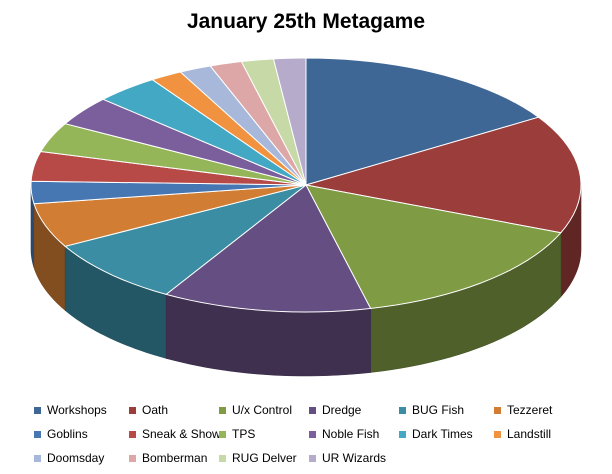 The height and width of the screenshot is (474, 612). I want to click on pie-slice-tps, so click(173, 154).